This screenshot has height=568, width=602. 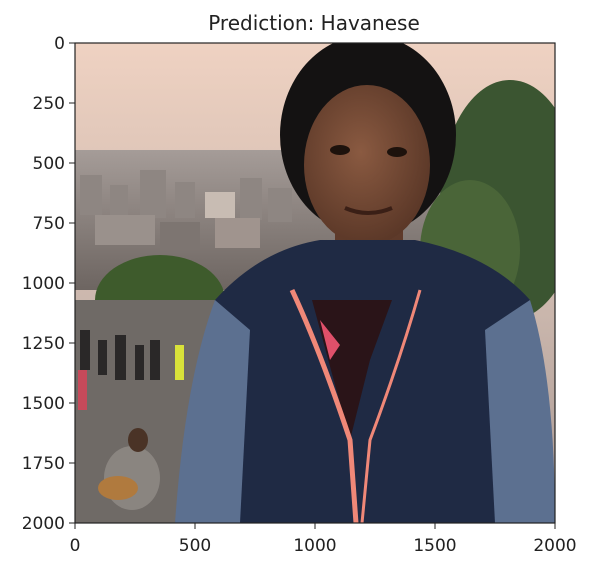 What do you see at coordinates (314, 546) in the screenshot?
I see `x-tick-label: 1000` at bounding box center [314, 546].